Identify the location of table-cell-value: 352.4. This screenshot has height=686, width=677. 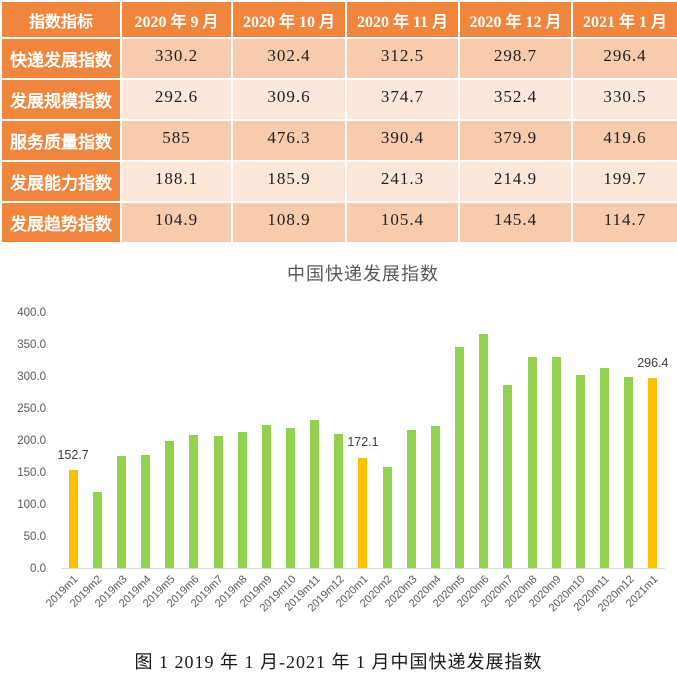
(515, 99).